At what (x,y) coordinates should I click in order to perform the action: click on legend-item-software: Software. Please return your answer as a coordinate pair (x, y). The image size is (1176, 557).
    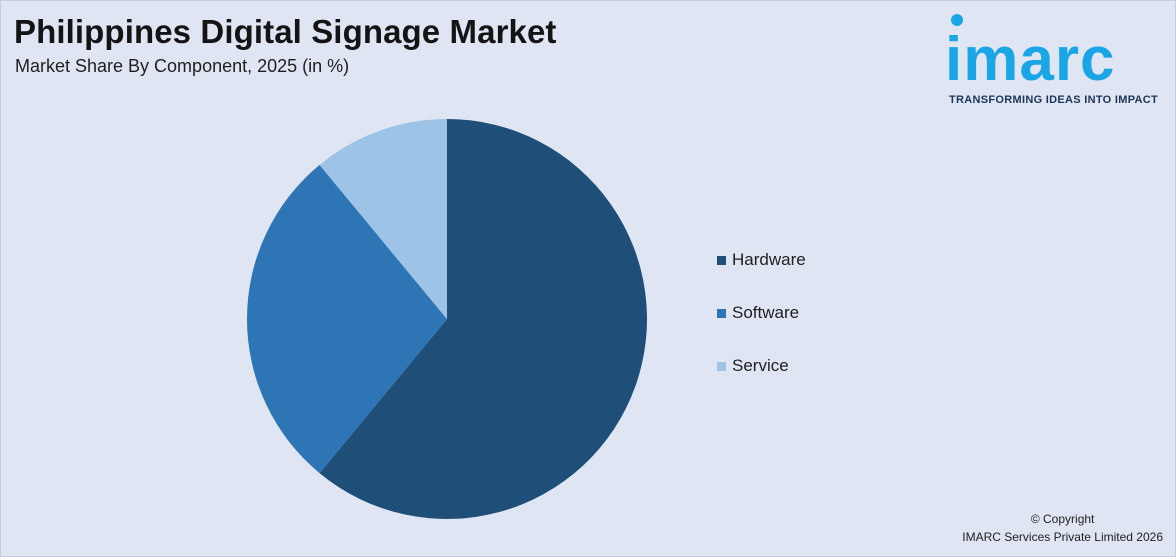
    Looking at the image, I should click on (761, 313).